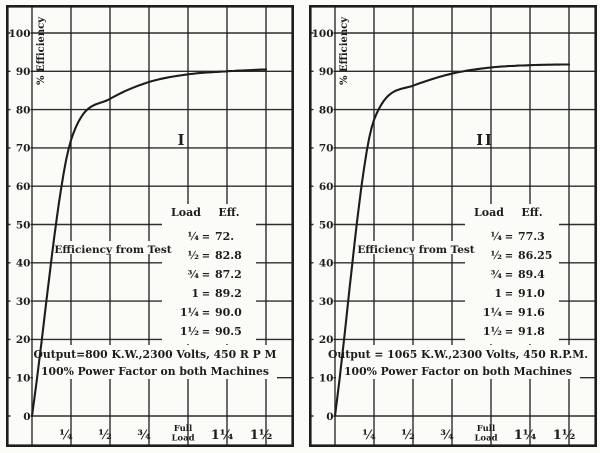  I want to click on table-eff-value: 91.6, so click(531, 312).